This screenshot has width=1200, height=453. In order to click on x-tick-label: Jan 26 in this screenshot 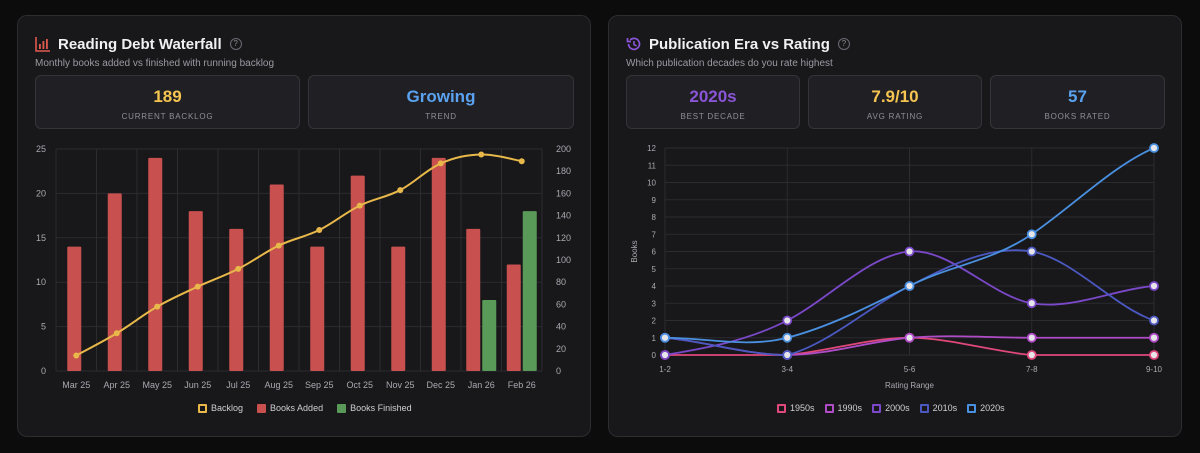, I will do `click(481, 385)`.